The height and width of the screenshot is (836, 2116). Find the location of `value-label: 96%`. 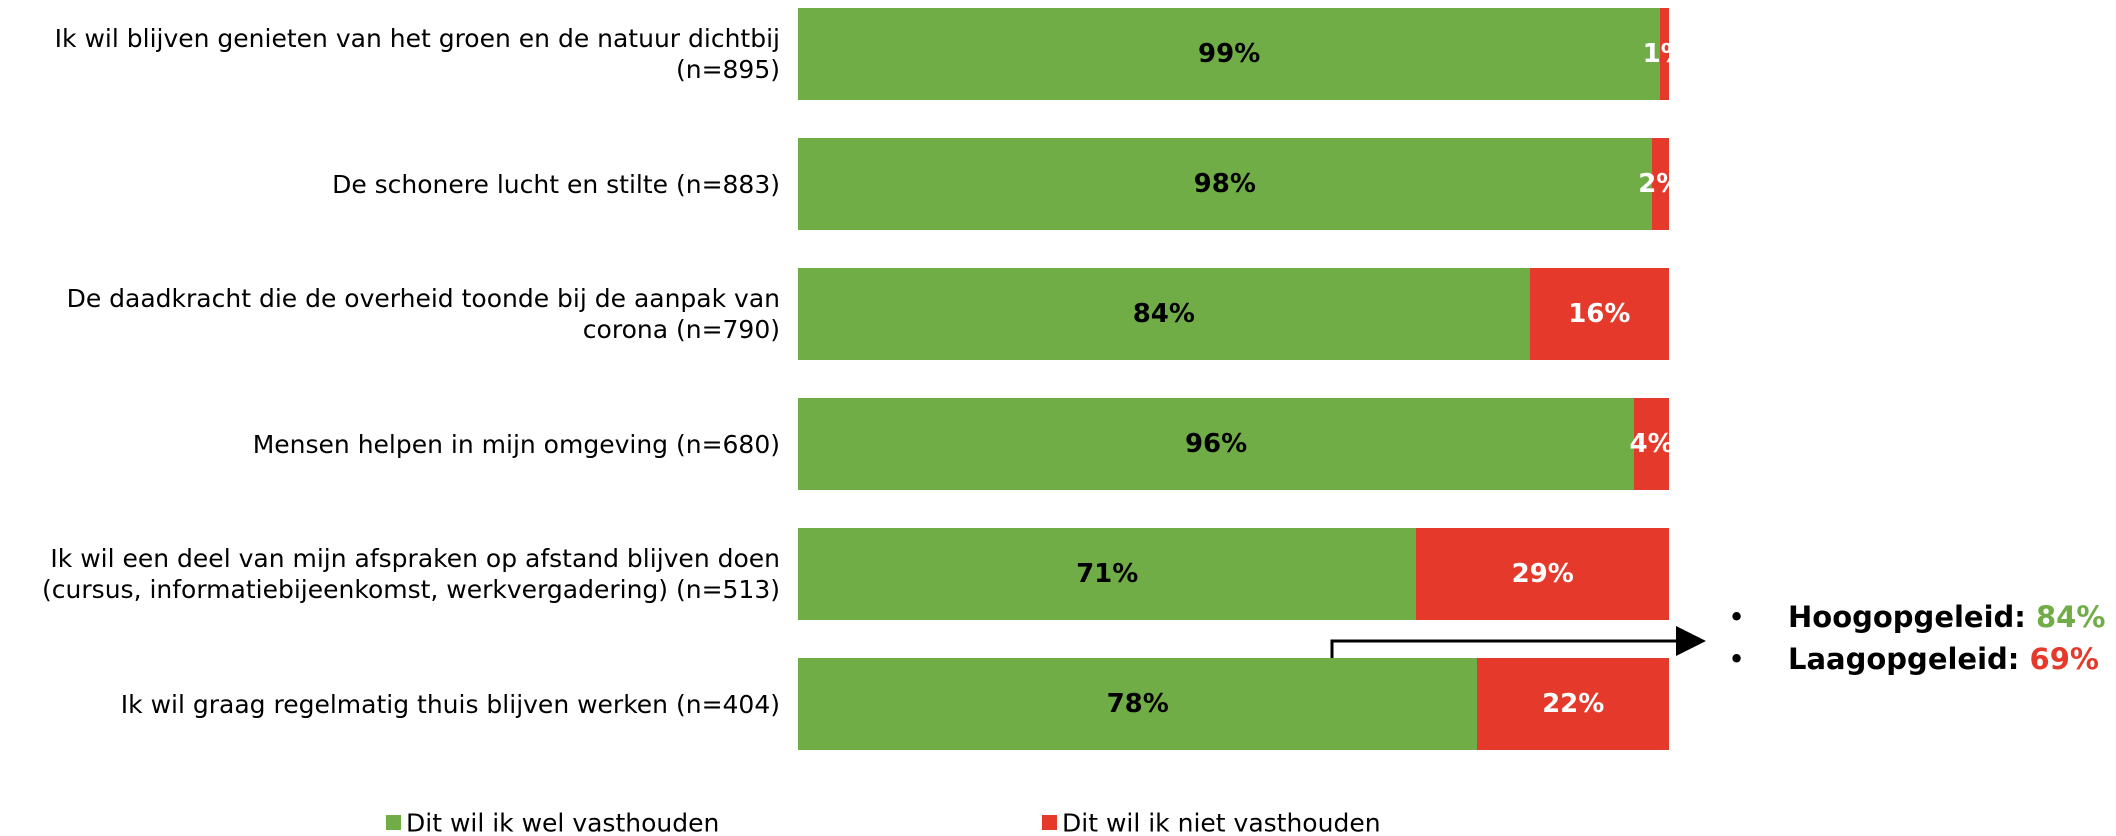

value-label: 96% is located at coordinates (1216, 444).